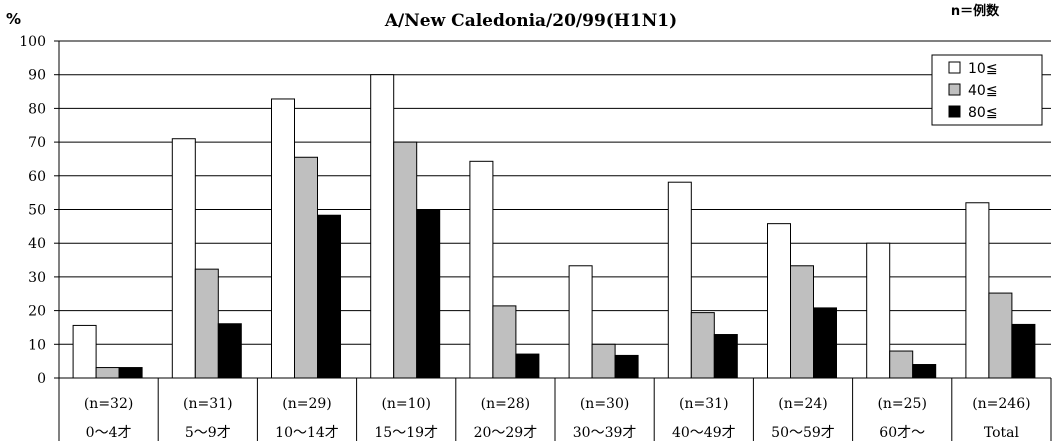 This screenshot has height=441, width=1054. What do you see at coordinates (975, 11) in the screenshot?
I see `sample-size-note: n＝例数` at bounding box center [975, 11].